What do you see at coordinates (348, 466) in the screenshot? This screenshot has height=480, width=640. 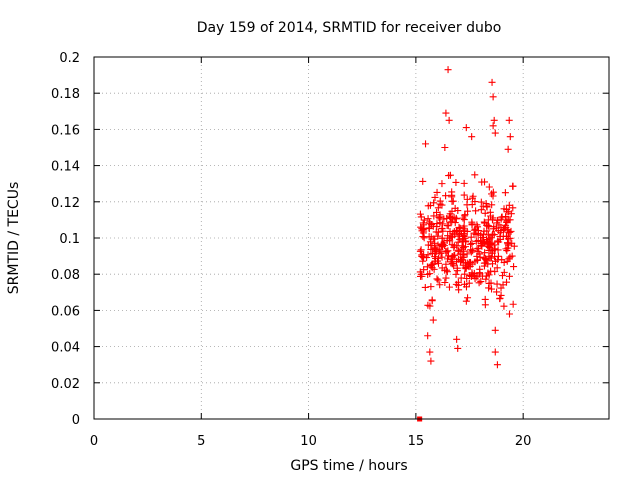 I see `x-axis-label: GPS time / hours` at bounding box center [348, 466].